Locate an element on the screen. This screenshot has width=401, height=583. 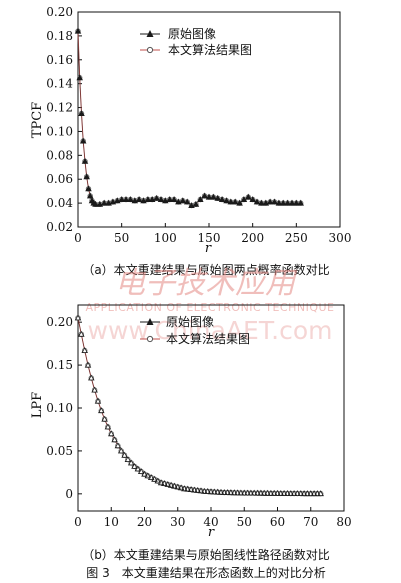
x-tick-label: 30 is located at coordinates (177, 522).